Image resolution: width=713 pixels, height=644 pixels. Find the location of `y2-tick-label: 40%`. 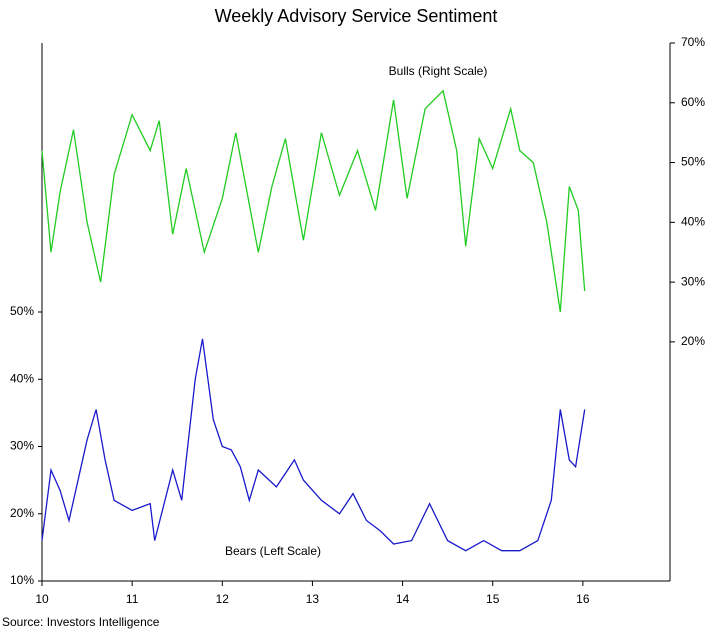

y2-tick-label: 40% is located at coordinates (693, 222).